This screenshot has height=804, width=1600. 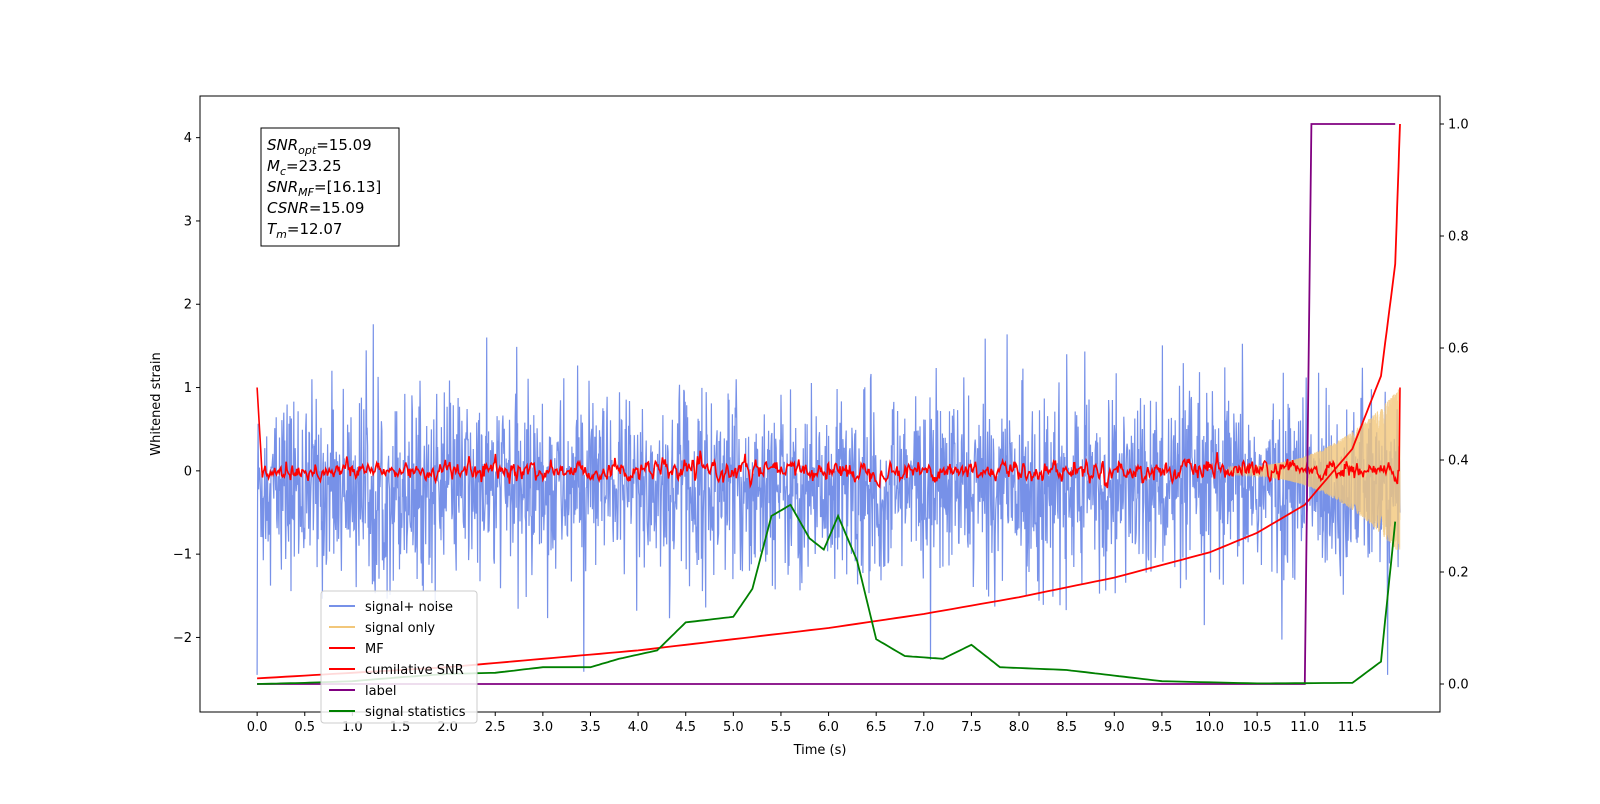 What do you see at coordinates (400, 727) in the screenshot?
I see `x-tick-label: 1.5` at bounding box center [400, 727].